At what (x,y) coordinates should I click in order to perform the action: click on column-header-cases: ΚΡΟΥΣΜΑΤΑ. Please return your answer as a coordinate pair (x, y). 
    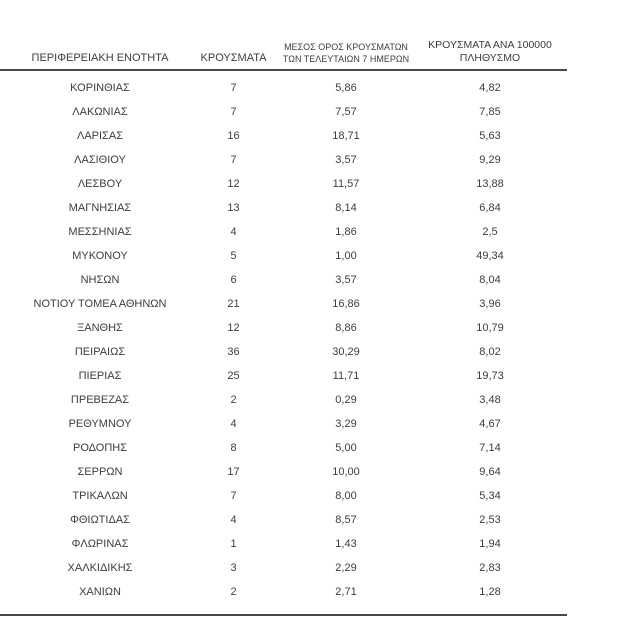
    Looking at the image, I should click on (233, 58).